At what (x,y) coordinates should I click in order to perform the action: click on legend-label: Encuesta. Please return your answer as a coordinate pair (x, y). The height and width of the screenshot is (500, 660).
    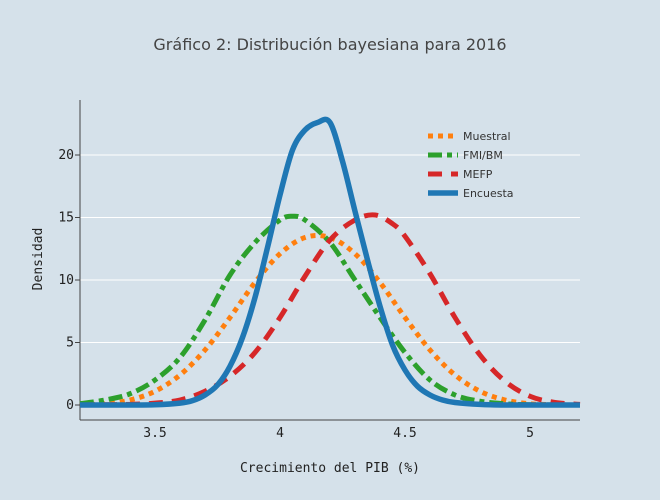
    Looking at the image, I should click on (488, 193).